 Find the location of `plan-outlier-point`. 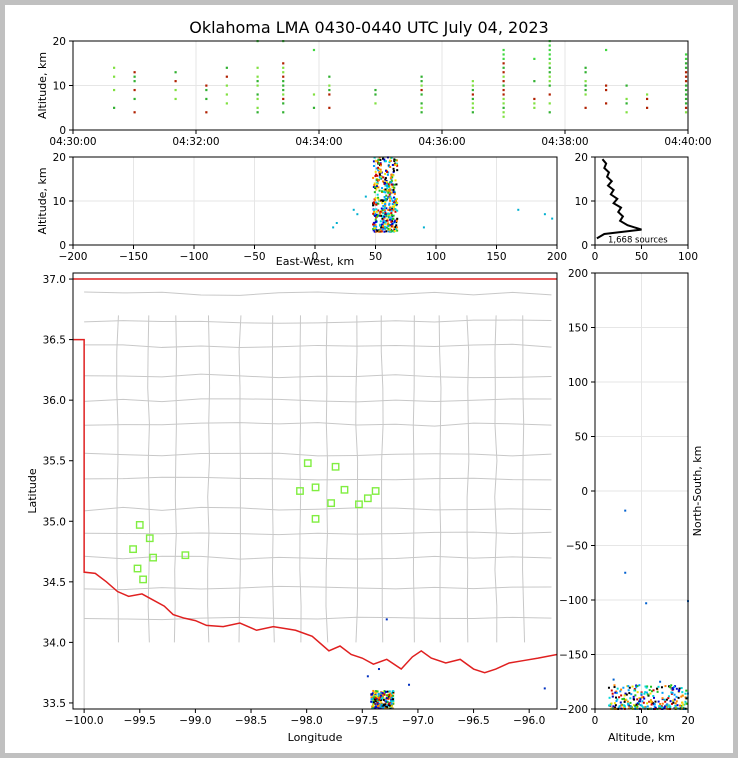

plan-outlier-point is located at coordinates (386, 619).